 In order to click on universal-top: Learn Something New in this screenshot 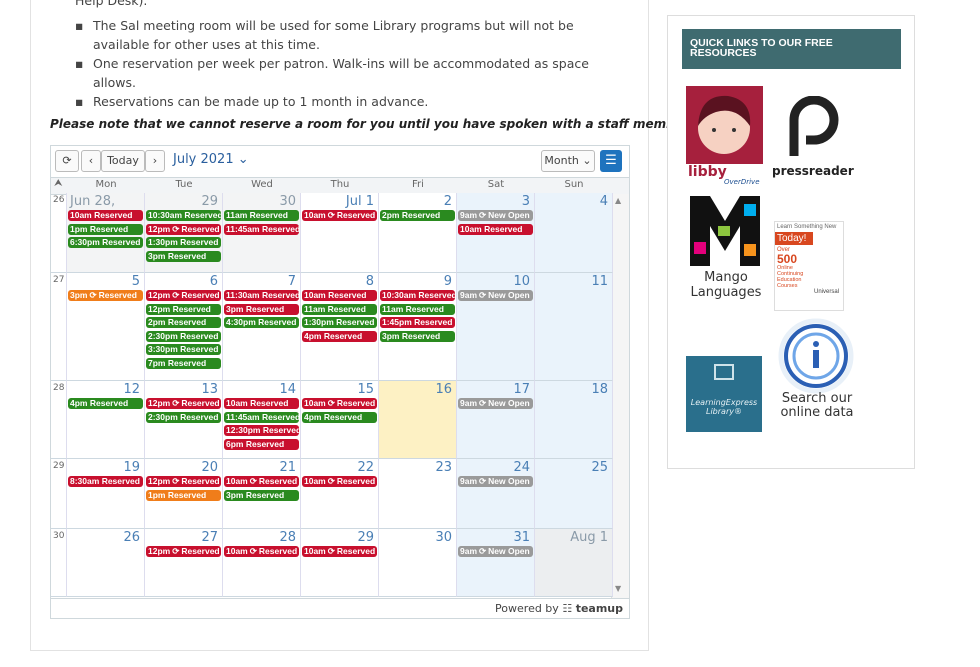, I will do `click(807, 227)`.